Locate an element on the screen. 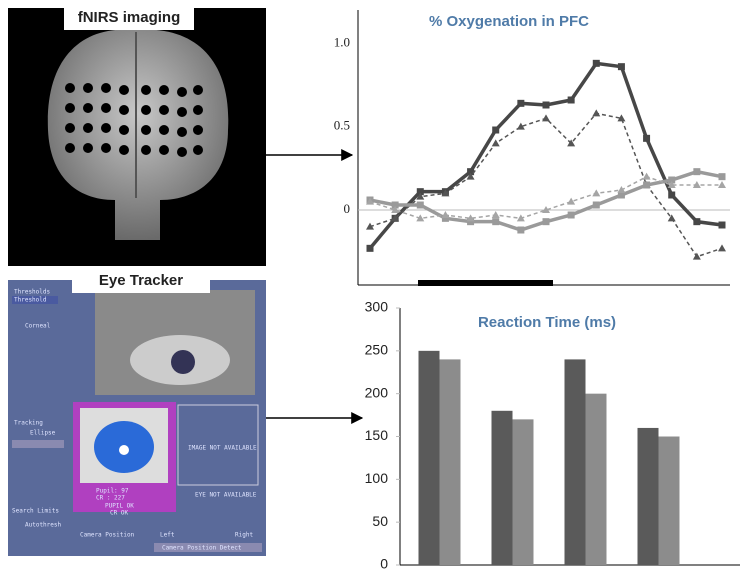 The width and height of the screenshot is (750, 587). panel-label: fNIRS imaging is located at coordinates (129, 17).